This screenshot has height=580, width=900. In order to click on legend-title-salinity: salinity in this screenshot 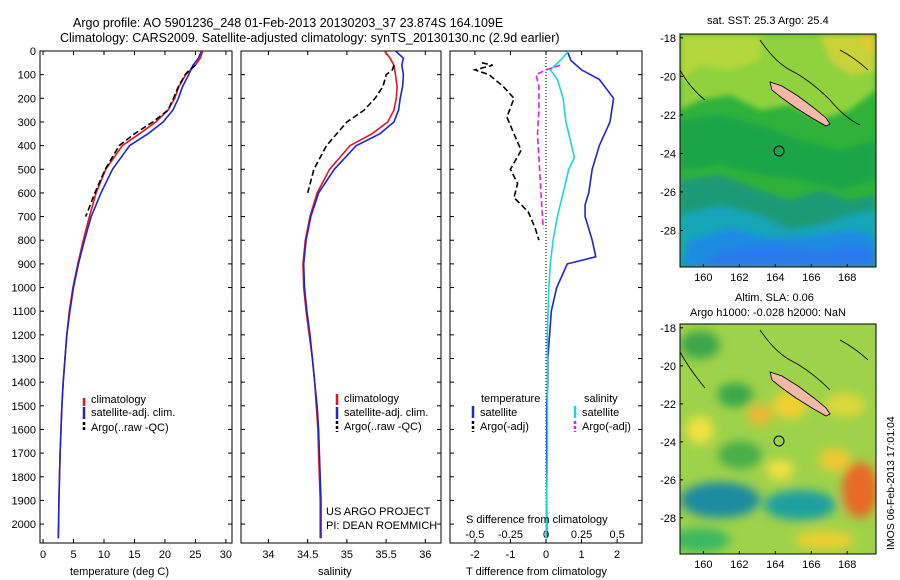, I will do `click(601, 399)`.